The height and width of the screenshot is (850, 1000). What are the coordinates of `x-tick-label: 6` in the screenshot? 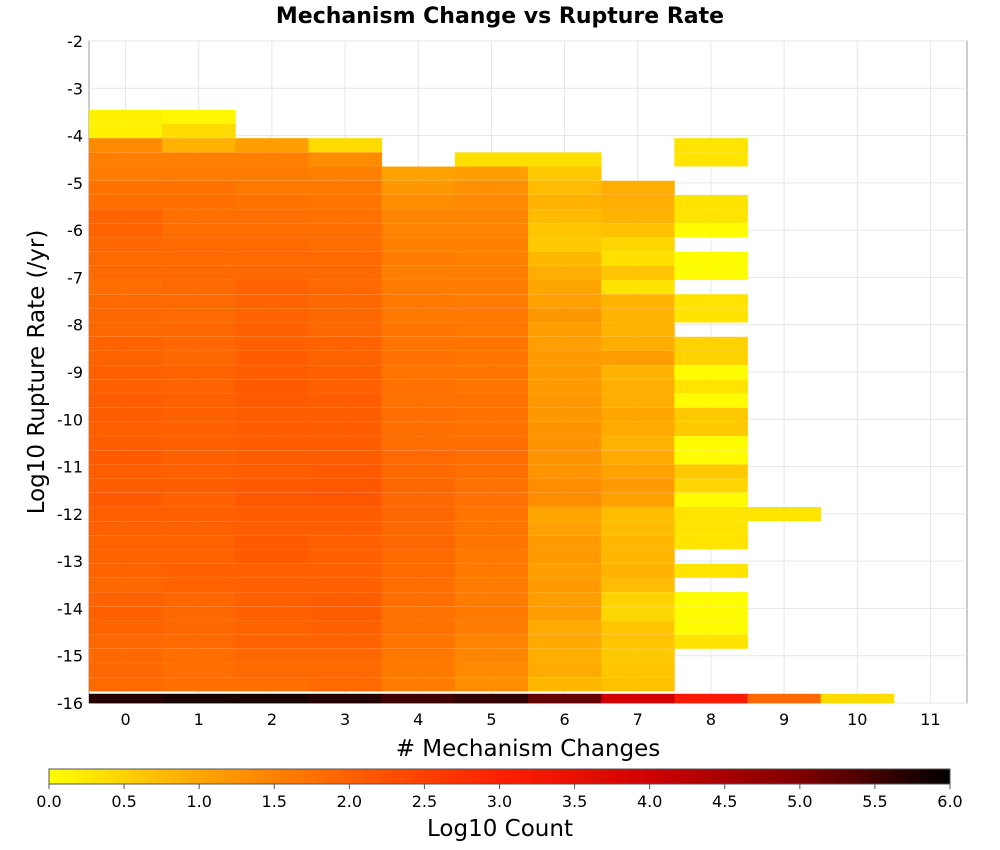 It's located at (564, 719).